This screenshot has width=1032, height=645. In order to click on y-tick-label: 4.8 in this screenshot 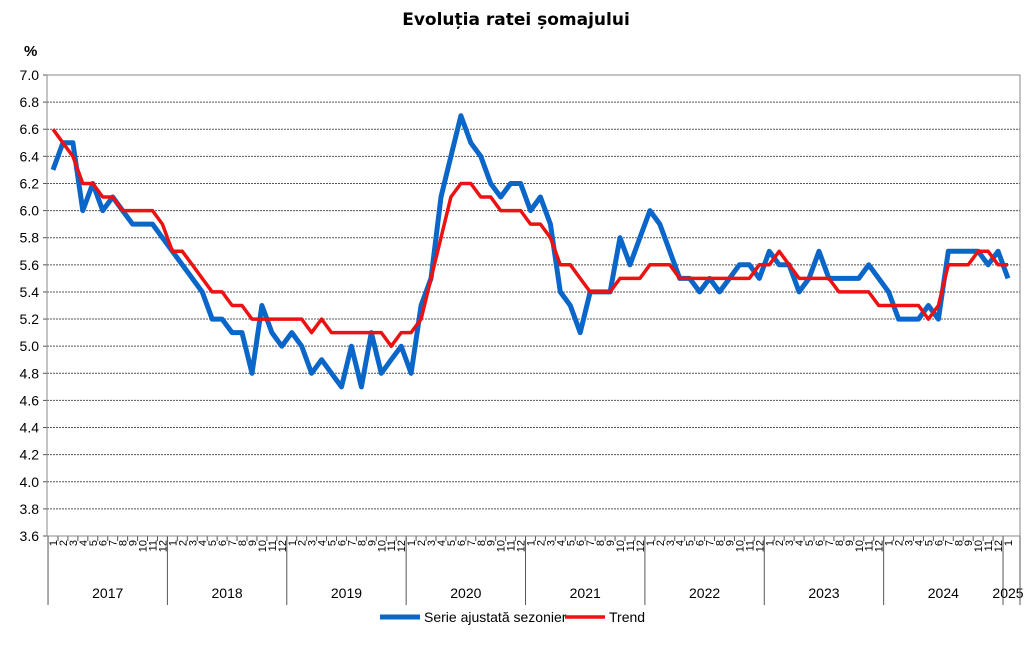, I will do `click(30, 373)`.